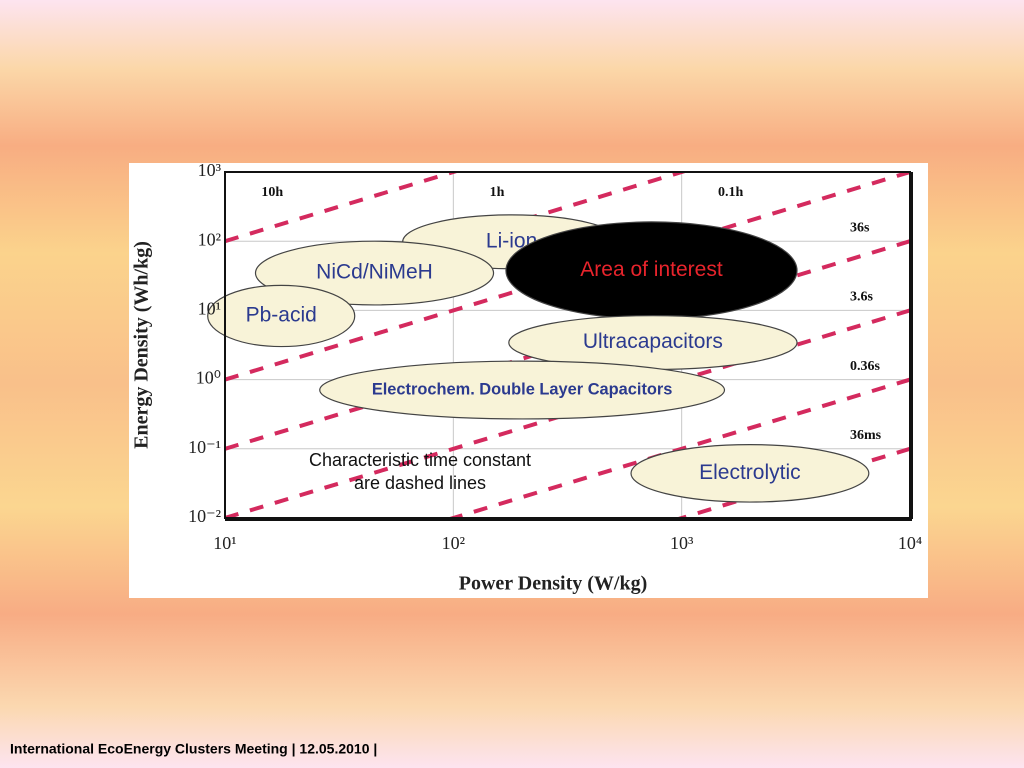 The width and height of the screenshot is (1024, 768). What do you see at coordinates (209, 309) in the screenshot?
I see `y-tick-label: 10¹` at bounding box center [209, 309].